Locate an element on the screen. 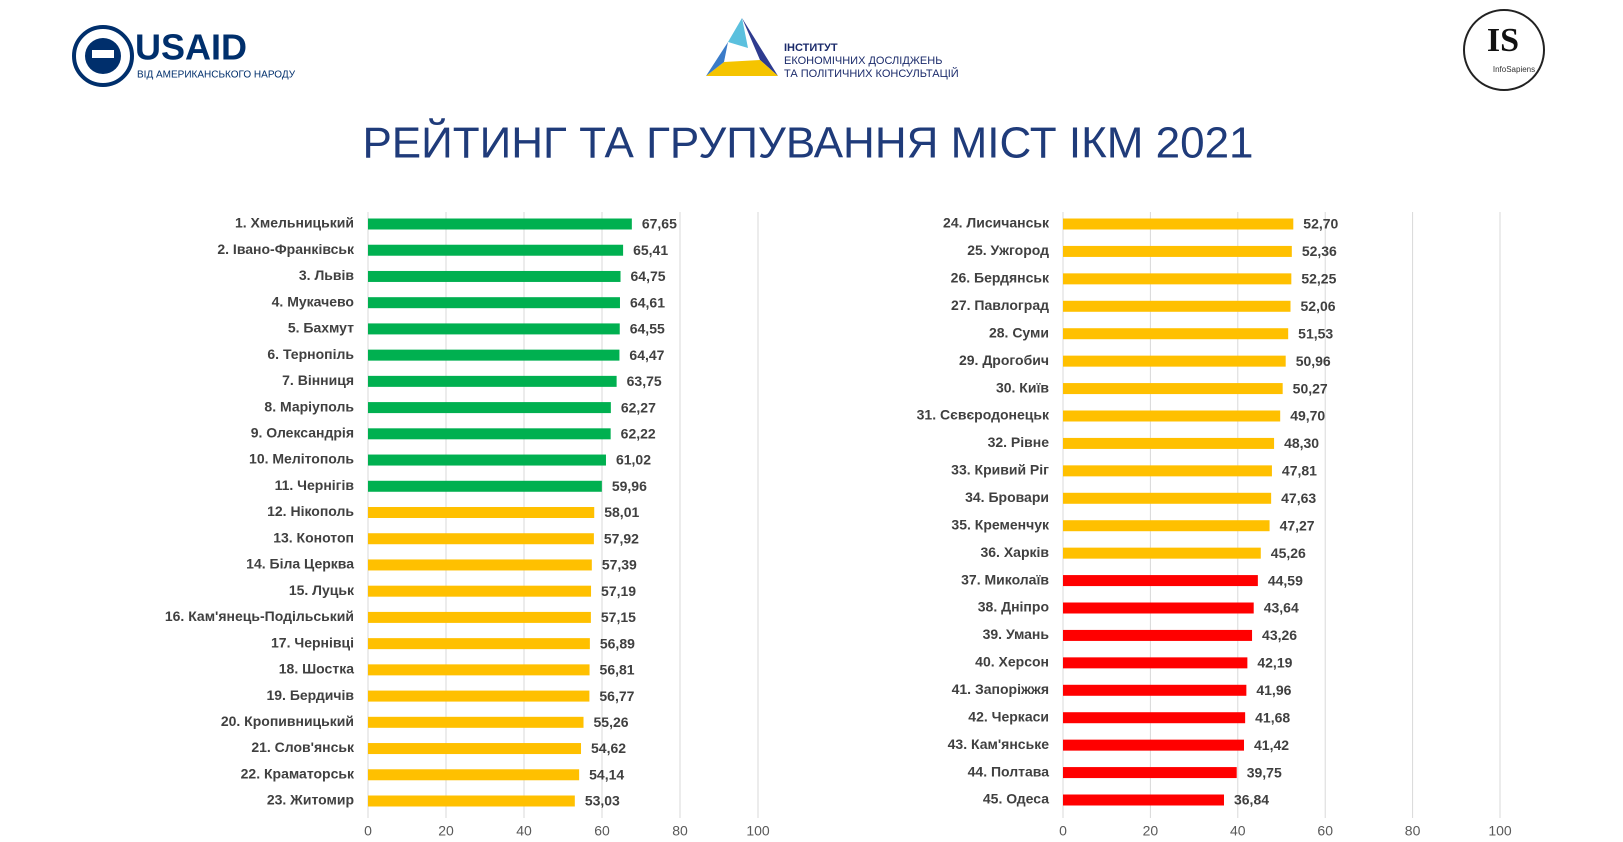 This screenshot has height=842, width=1623. usaid-seal-hands is located at coordinates (103, 54).